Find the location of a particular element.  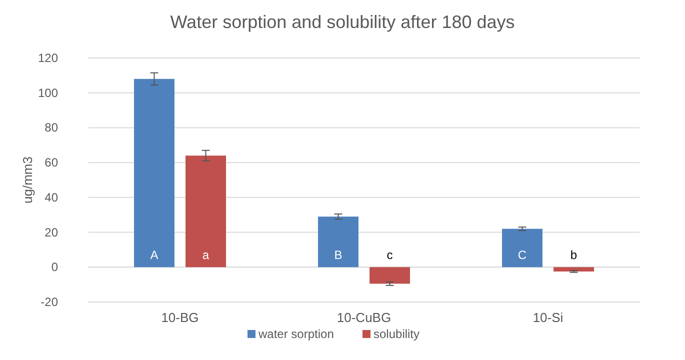

y-tick-label: -20 is located at coordinates (49, 302).